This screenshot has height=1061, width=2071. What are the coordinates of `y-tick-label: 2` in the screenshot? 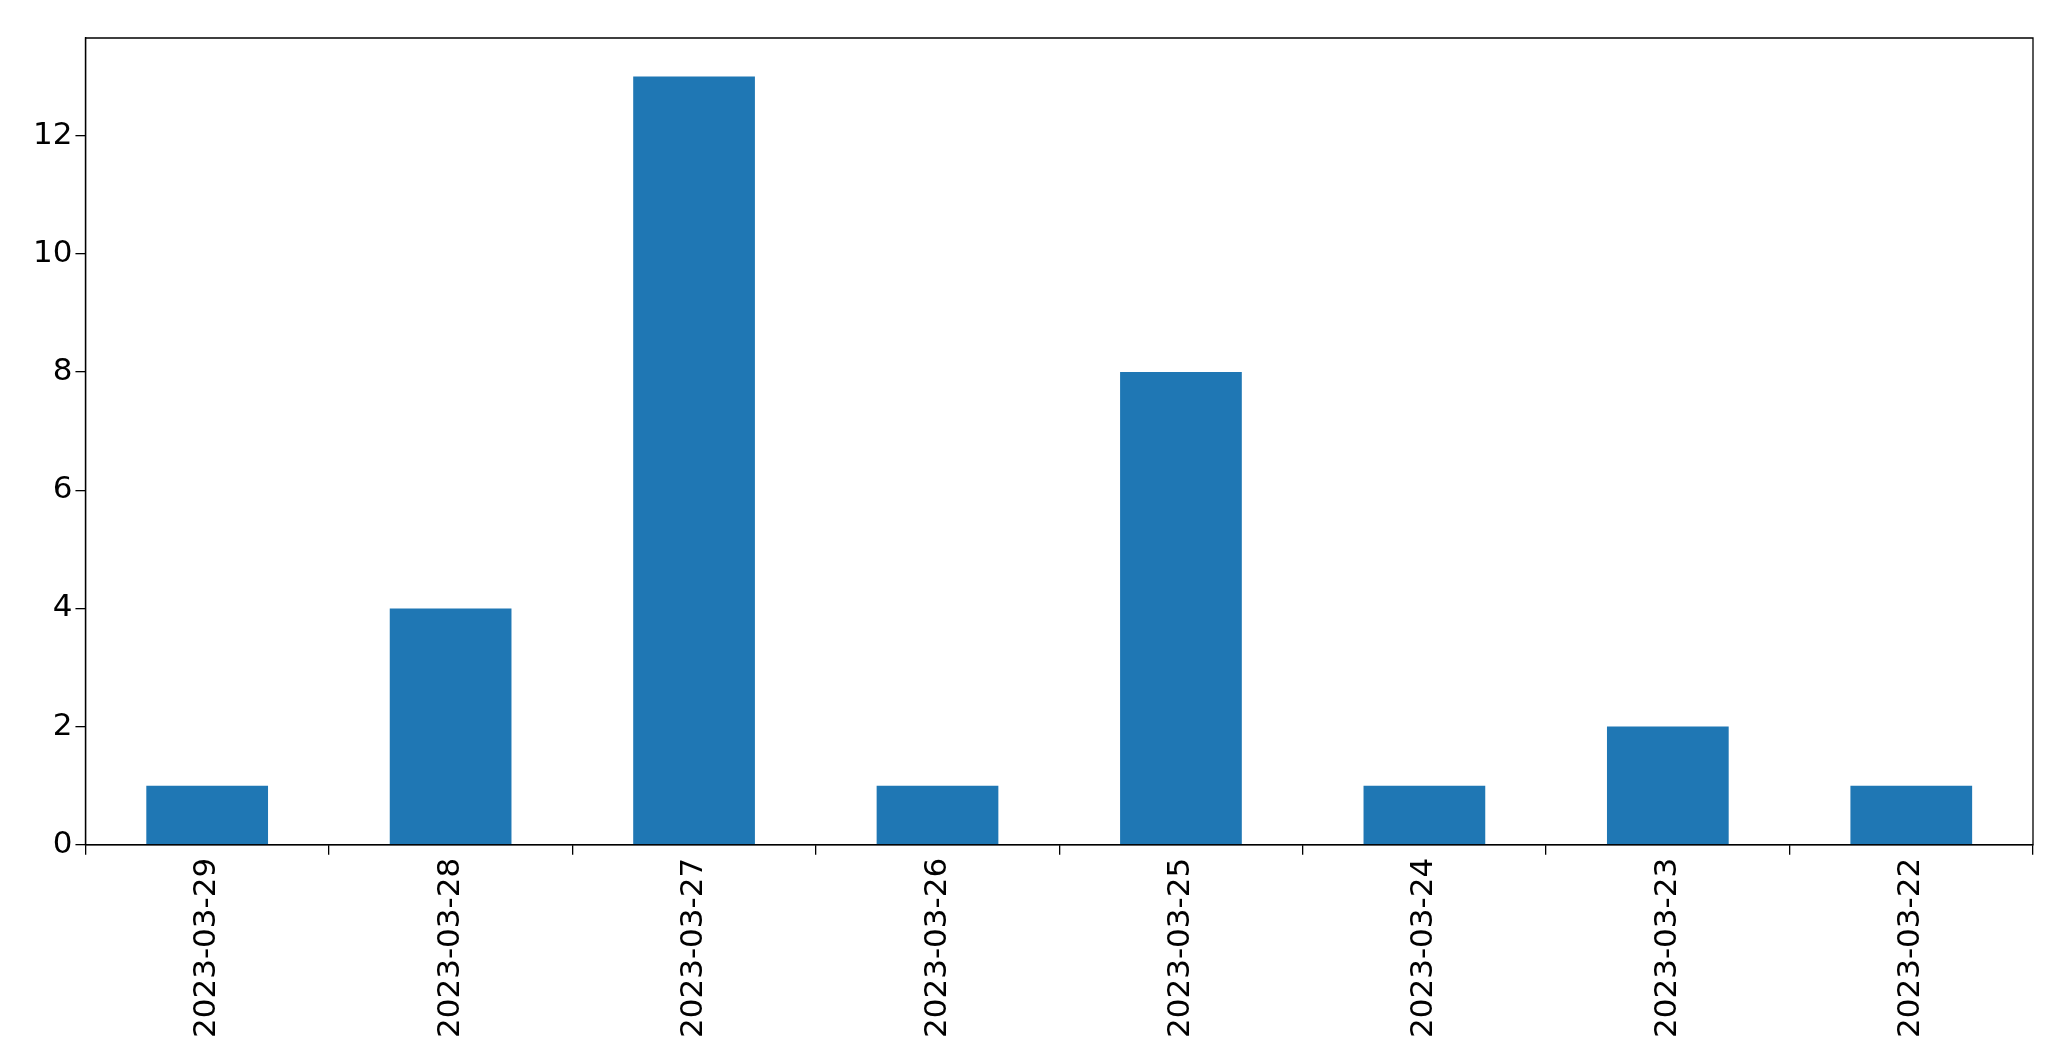 It's located at (62, 723).